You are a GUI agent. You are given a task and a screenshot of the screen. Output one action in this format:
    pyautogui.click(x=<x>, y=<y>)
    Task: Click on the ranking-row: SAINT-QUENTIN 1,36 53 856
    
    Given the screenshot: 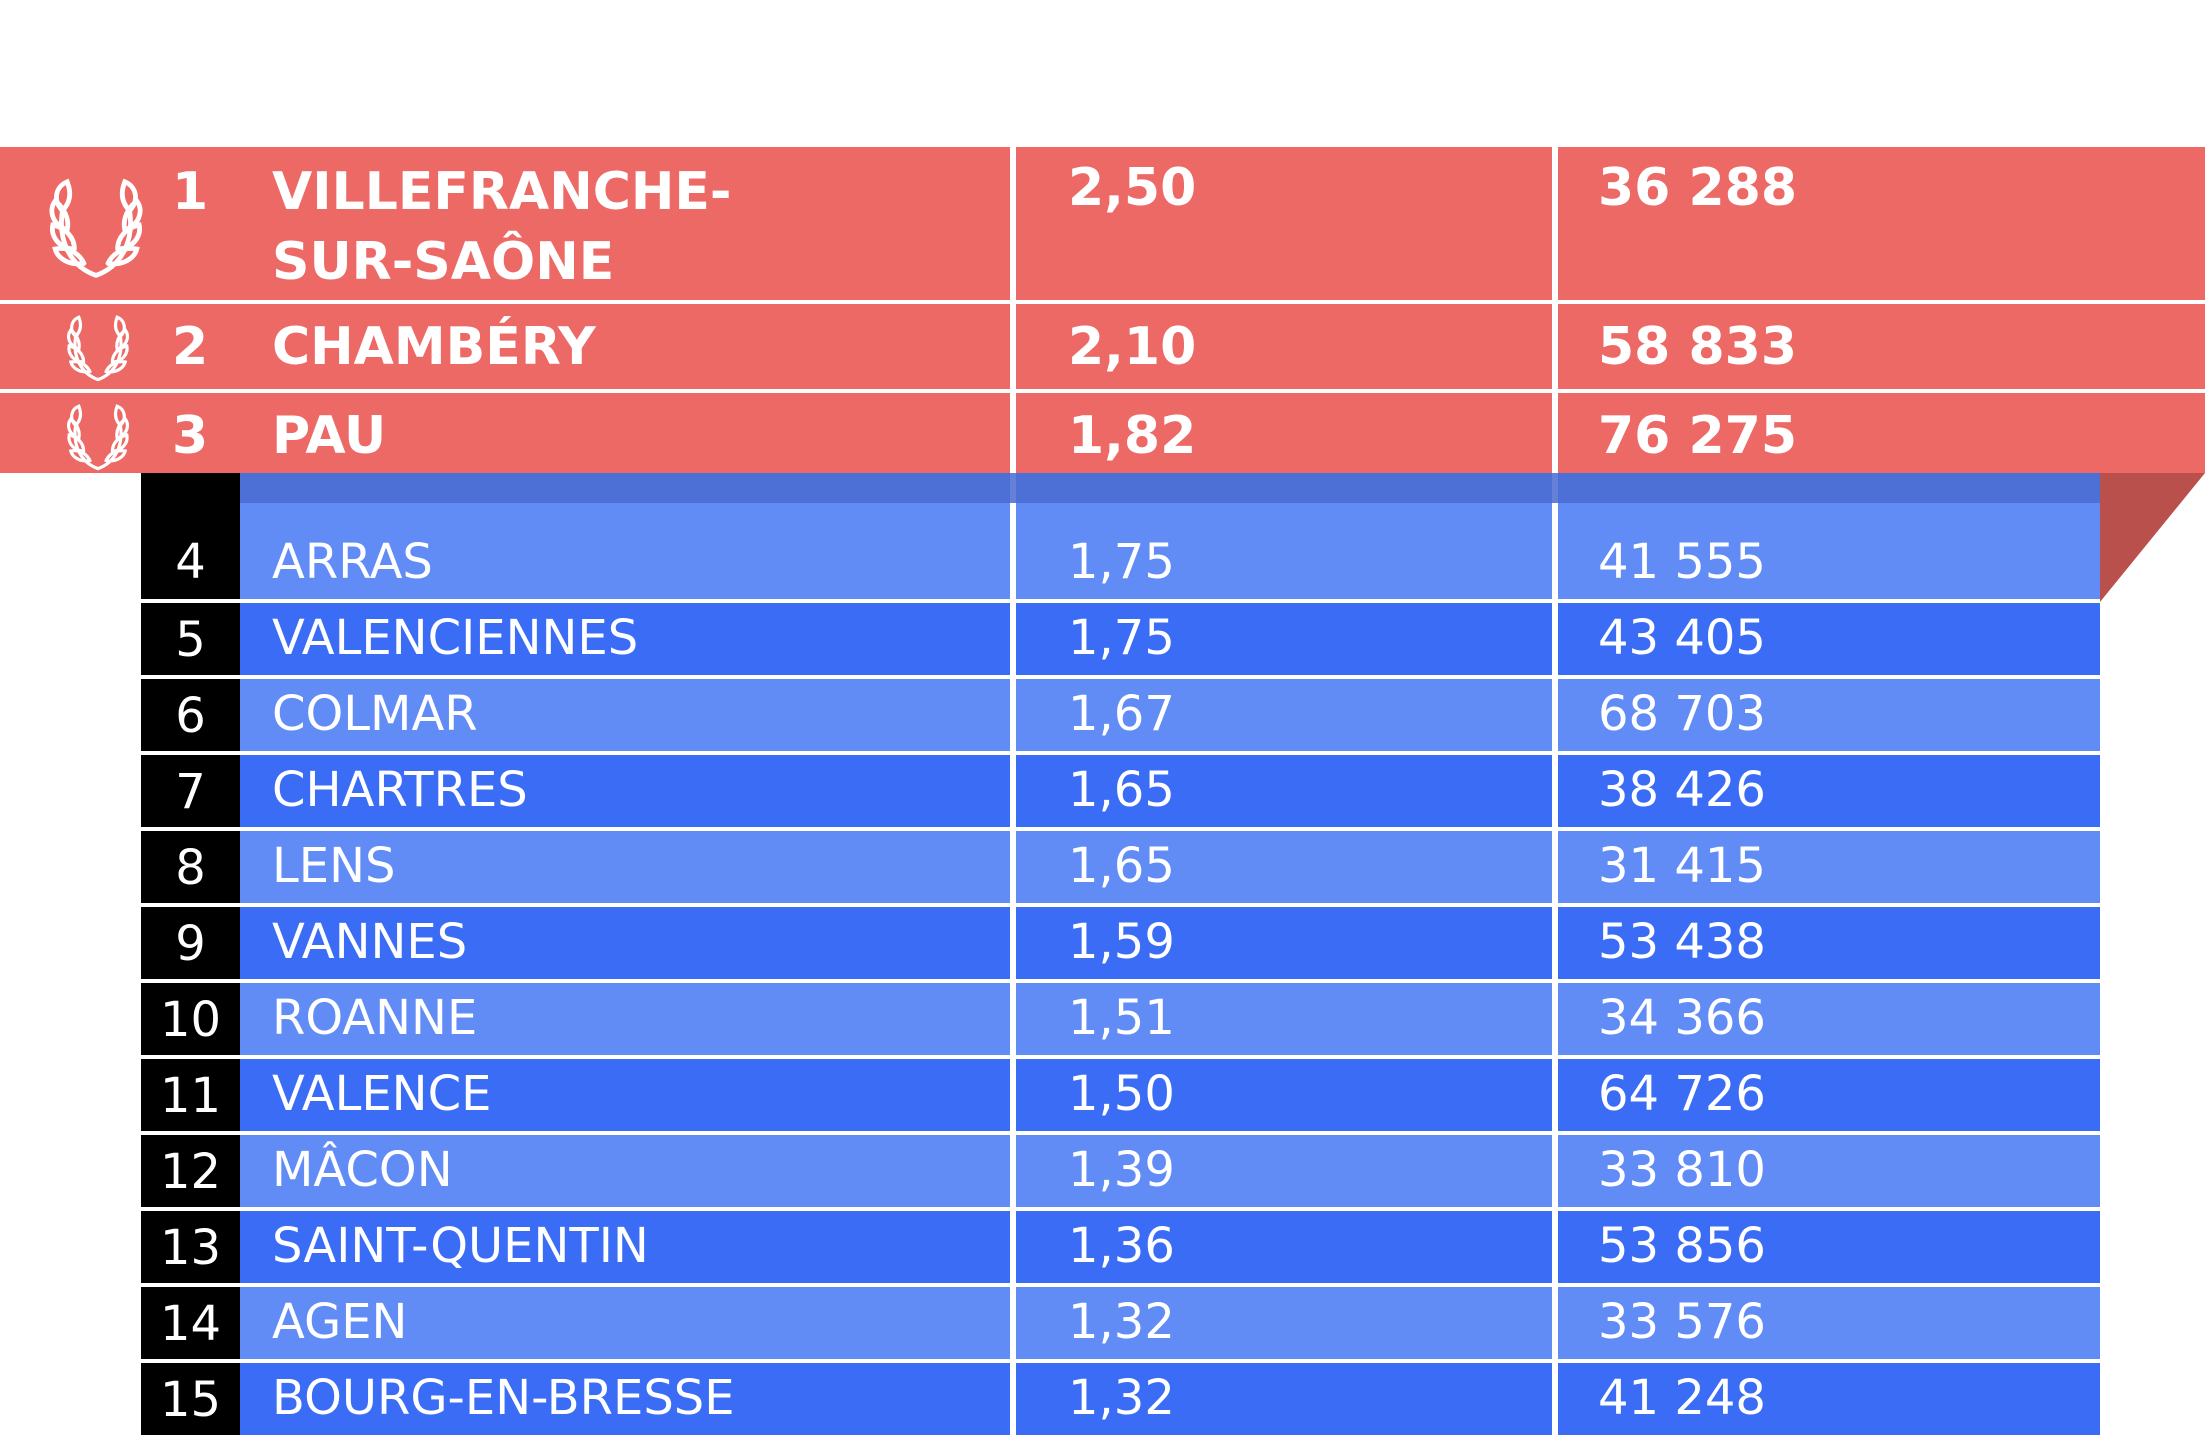 What is the action you would take?
    pyautogui.click(x=1170, y=1249)
    